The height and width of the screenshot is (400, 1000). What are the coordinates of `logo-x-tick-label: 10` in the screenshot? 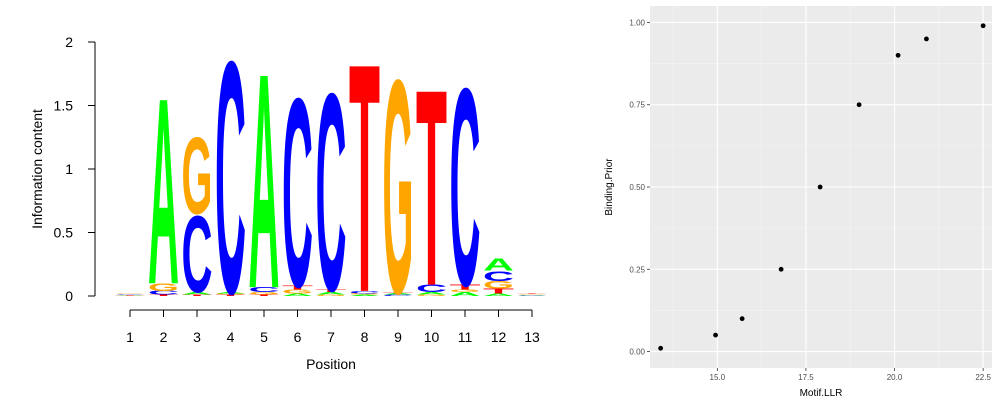 It's located at (432, 337).